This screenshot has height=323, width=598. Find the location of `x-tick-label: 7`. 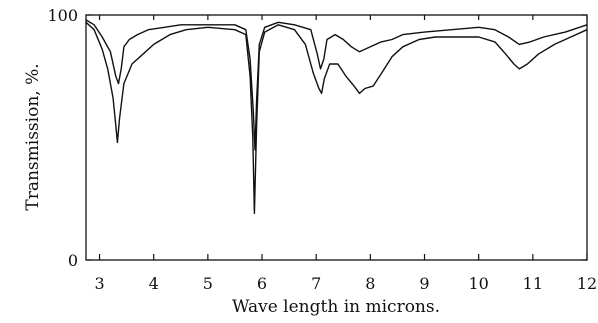

x-tick-label: 7 is located at coordinates (316, 283).